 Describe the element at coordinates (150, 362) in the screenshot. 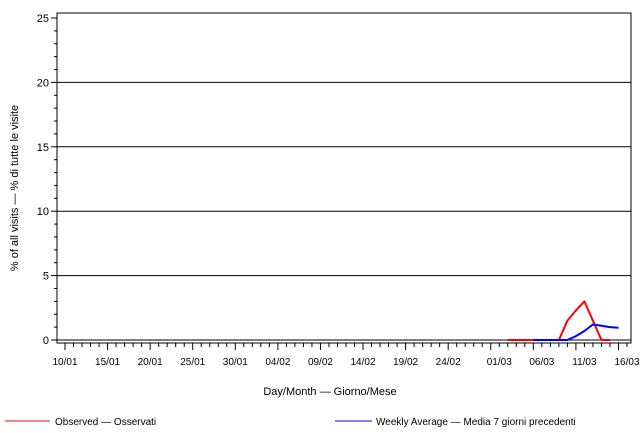

I see `x-tick-label-20-01: 20/01` at that location.